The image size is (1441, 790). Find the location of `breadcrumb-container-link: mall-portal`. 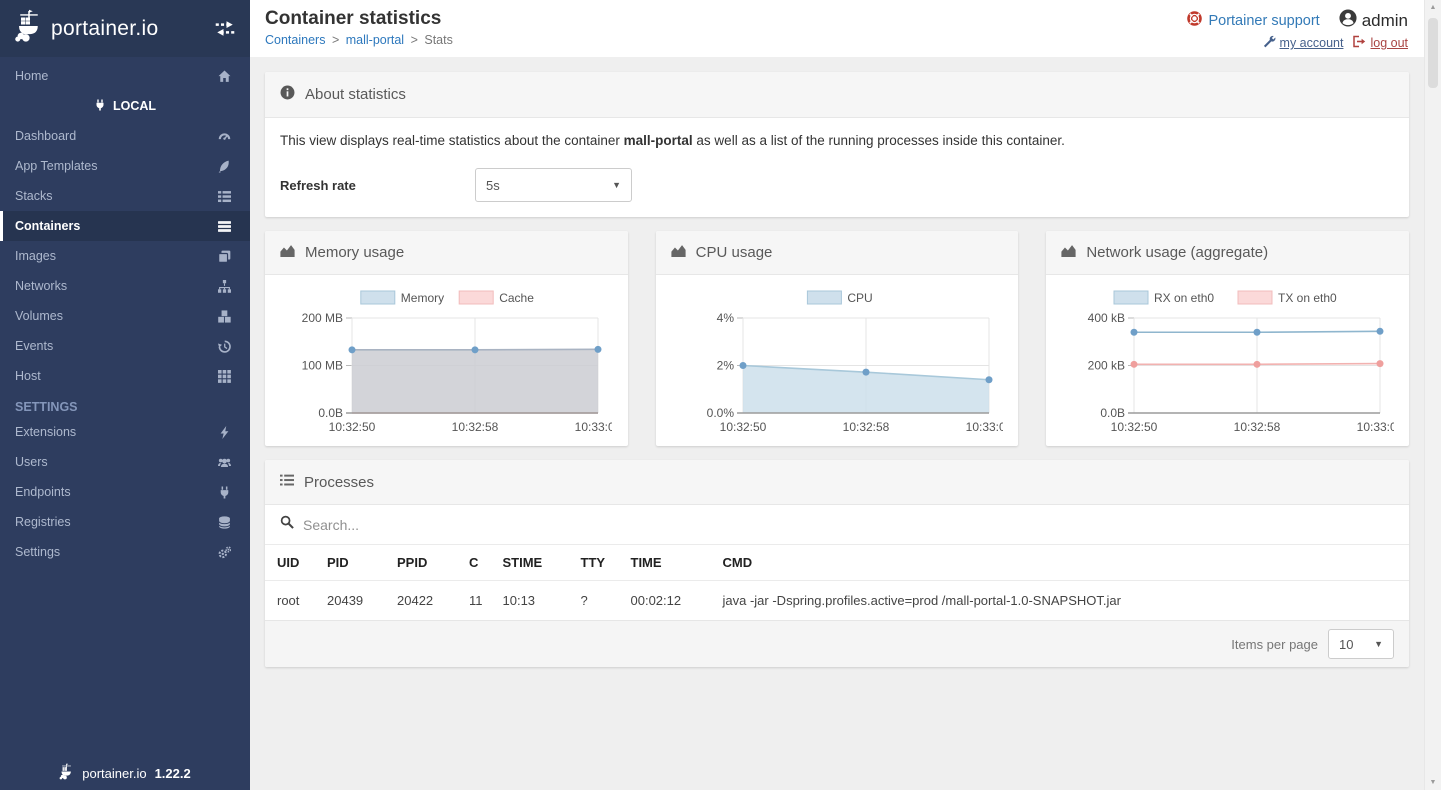

breadcrumb-container-link: mall-portal is located at coordinates (375, 40).